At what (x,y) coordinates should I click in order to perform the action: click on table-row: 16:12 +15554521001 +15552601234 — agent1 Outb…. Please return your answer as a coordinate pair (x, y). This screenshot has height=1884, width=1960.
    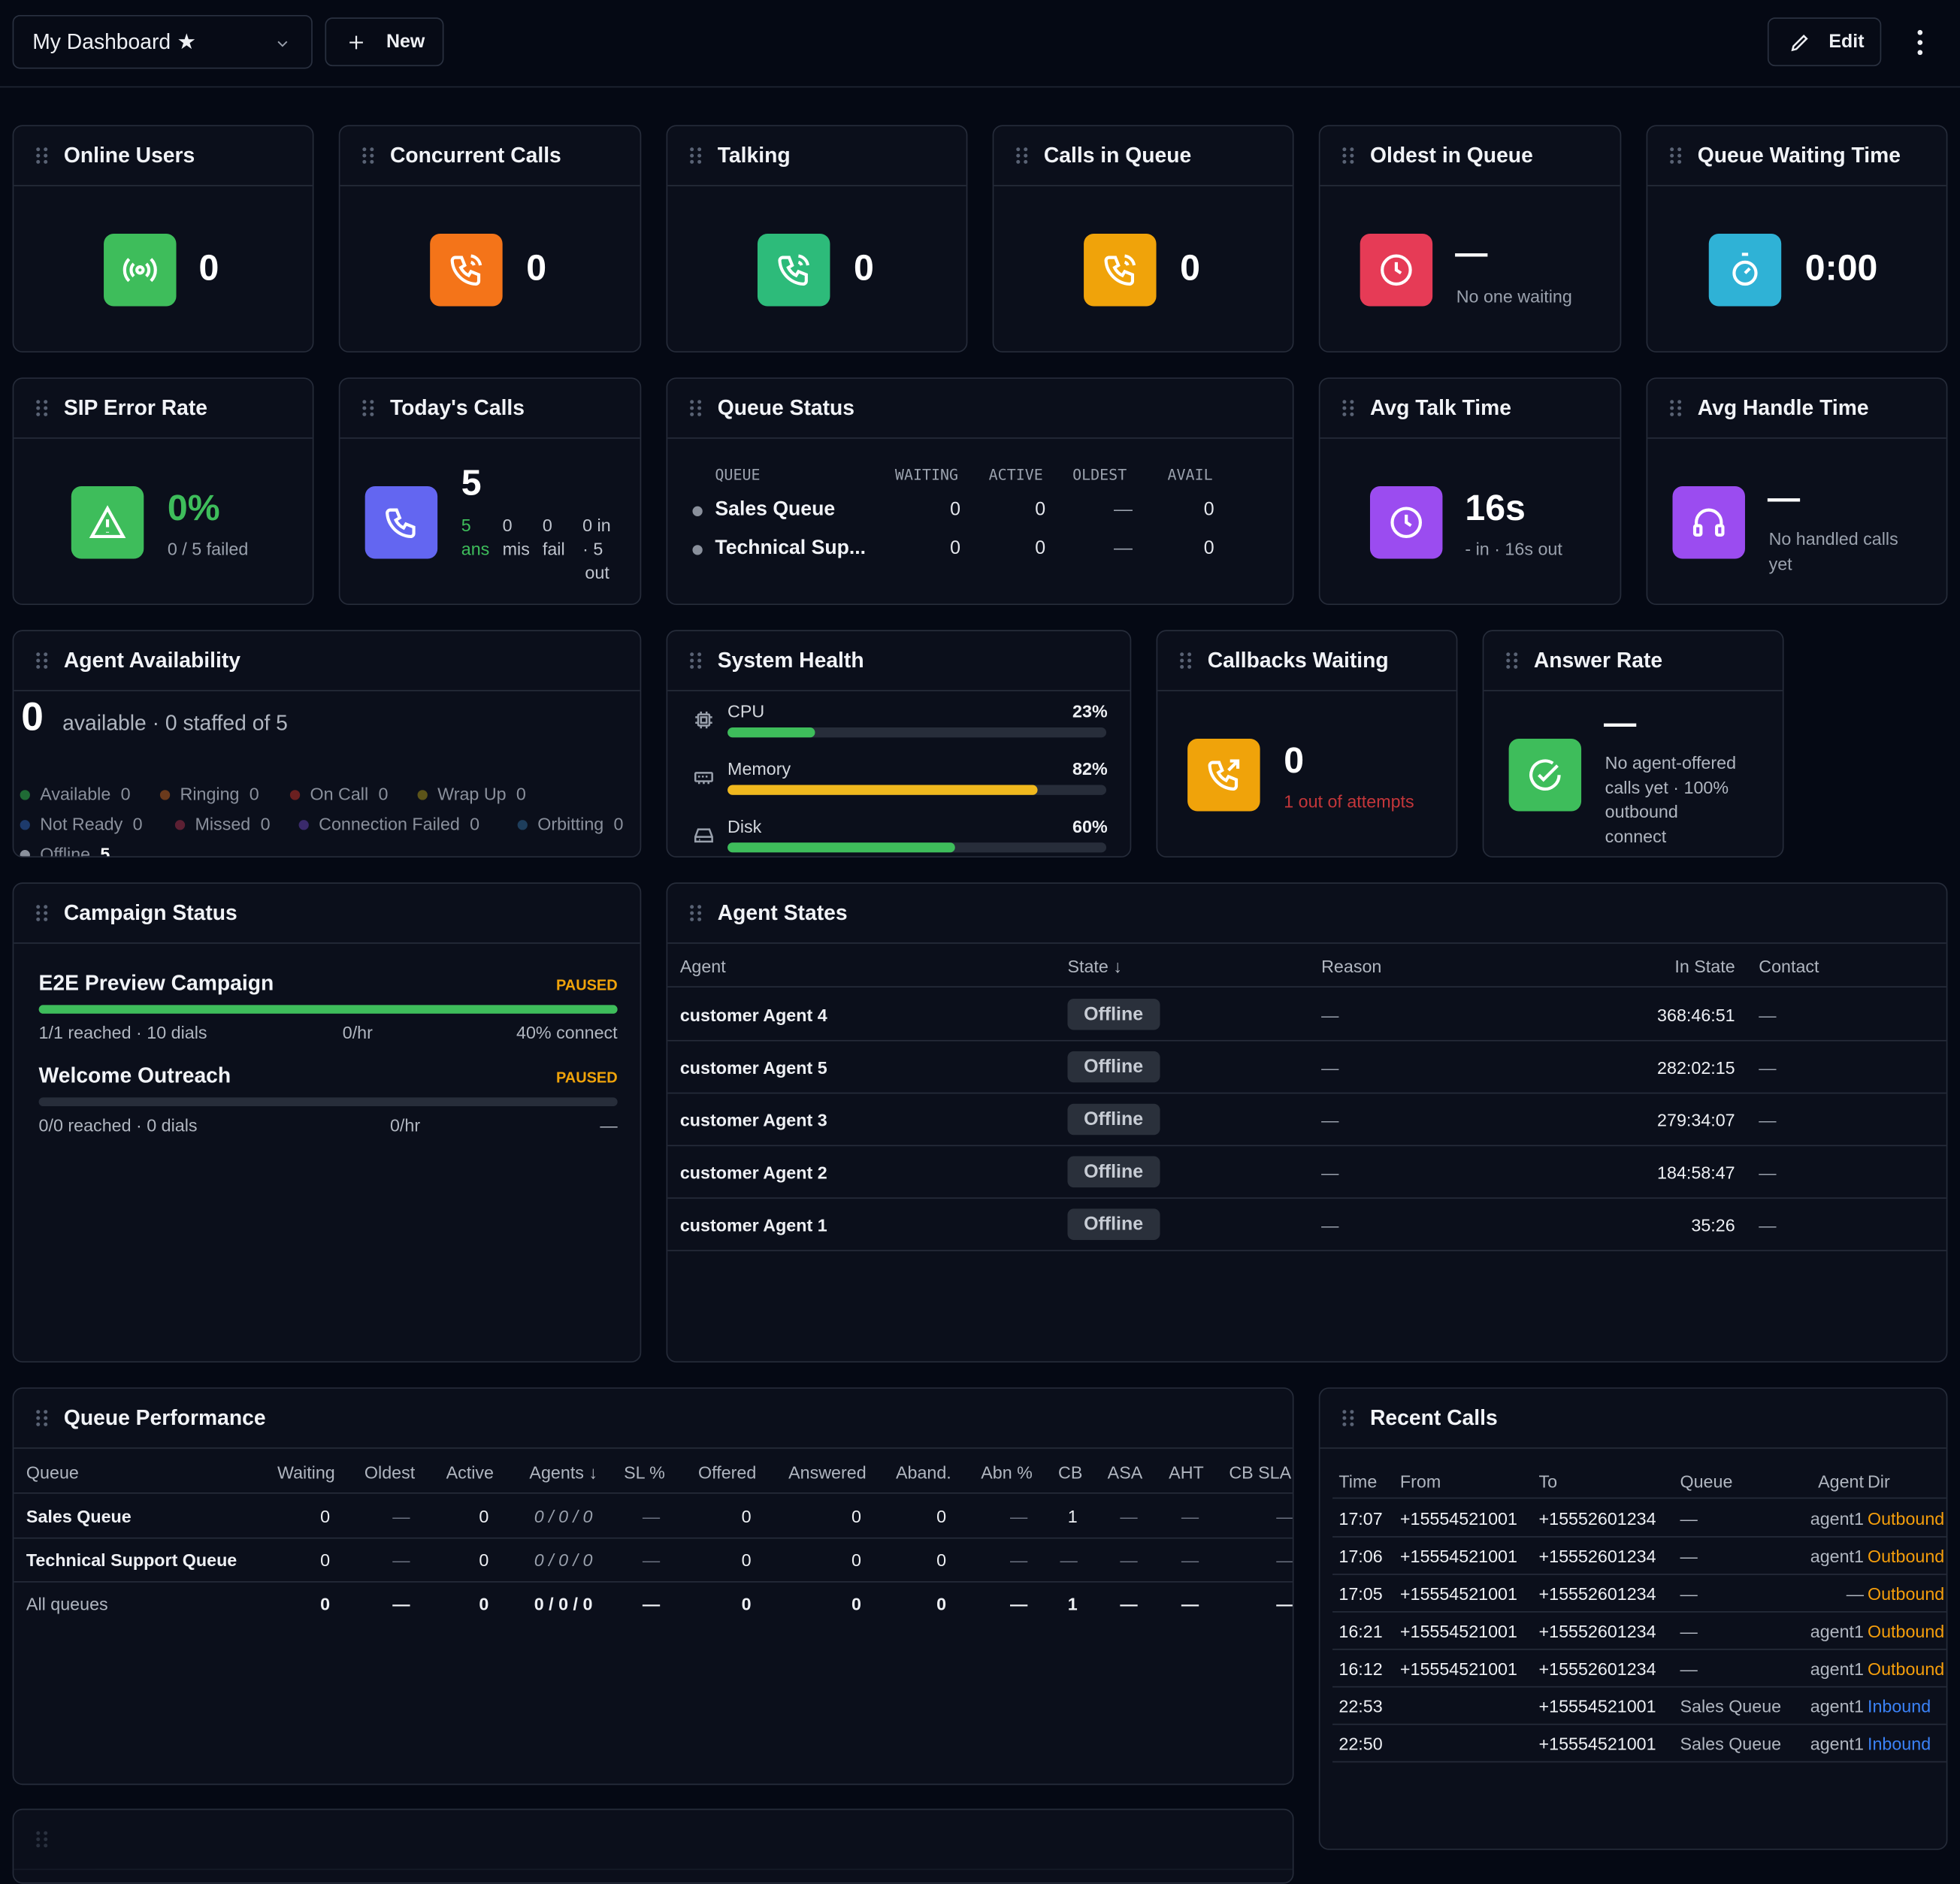
    Looking at the image, I should click on (1639, 1669).